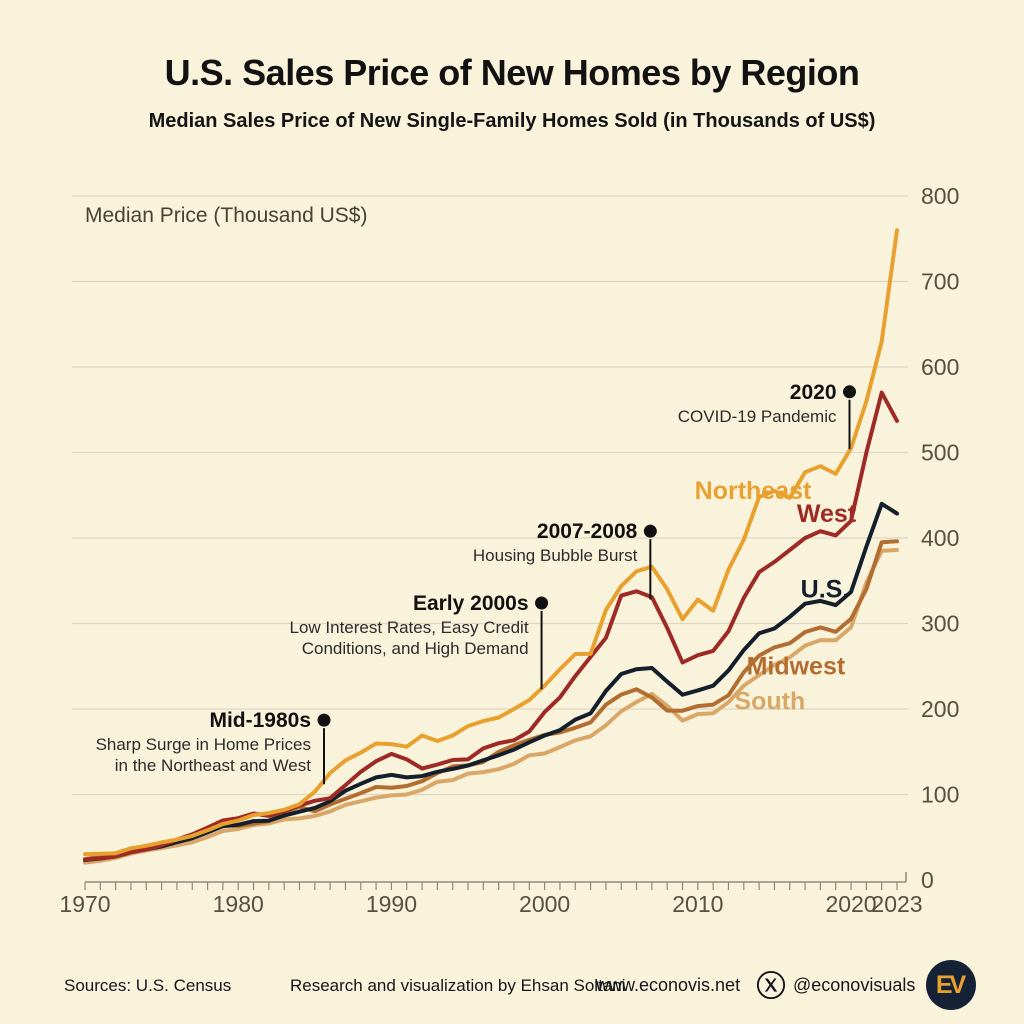 This screenshot has height=1024, width=1024. I want to click on annotation-text: Sharp Surge in Home Prices, so click(203, 744).